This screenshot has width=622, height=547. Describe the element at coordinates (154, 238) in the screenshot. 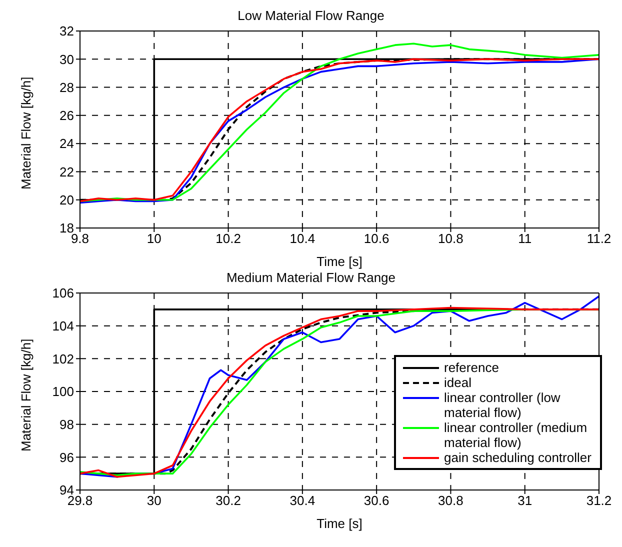

I see `x-tick-label: 10` at that location.